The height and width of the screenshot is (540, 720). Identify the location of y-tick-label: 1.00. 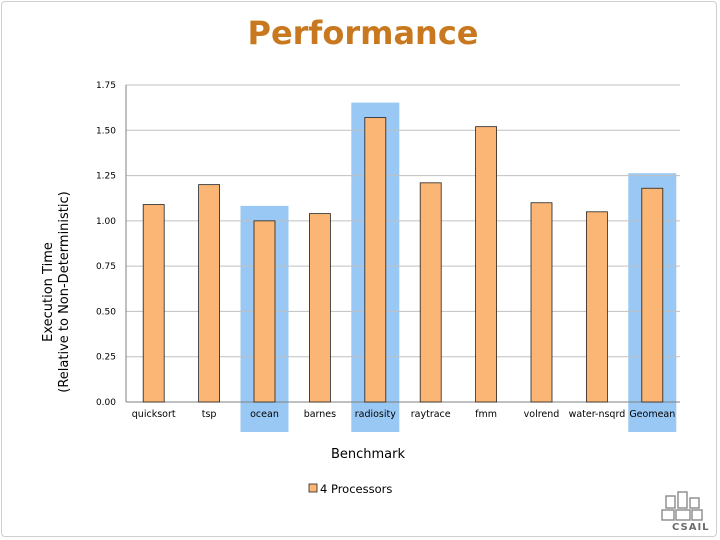
(106, 222).